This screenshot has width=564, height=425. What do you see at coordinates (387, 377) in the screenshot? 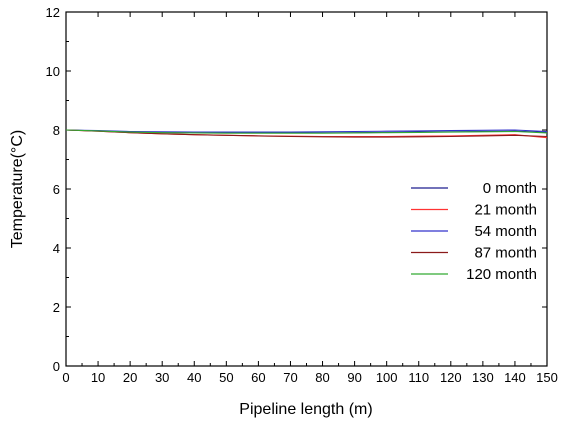
I see `x-tick-label: 100` at bounding box center [387, 377].